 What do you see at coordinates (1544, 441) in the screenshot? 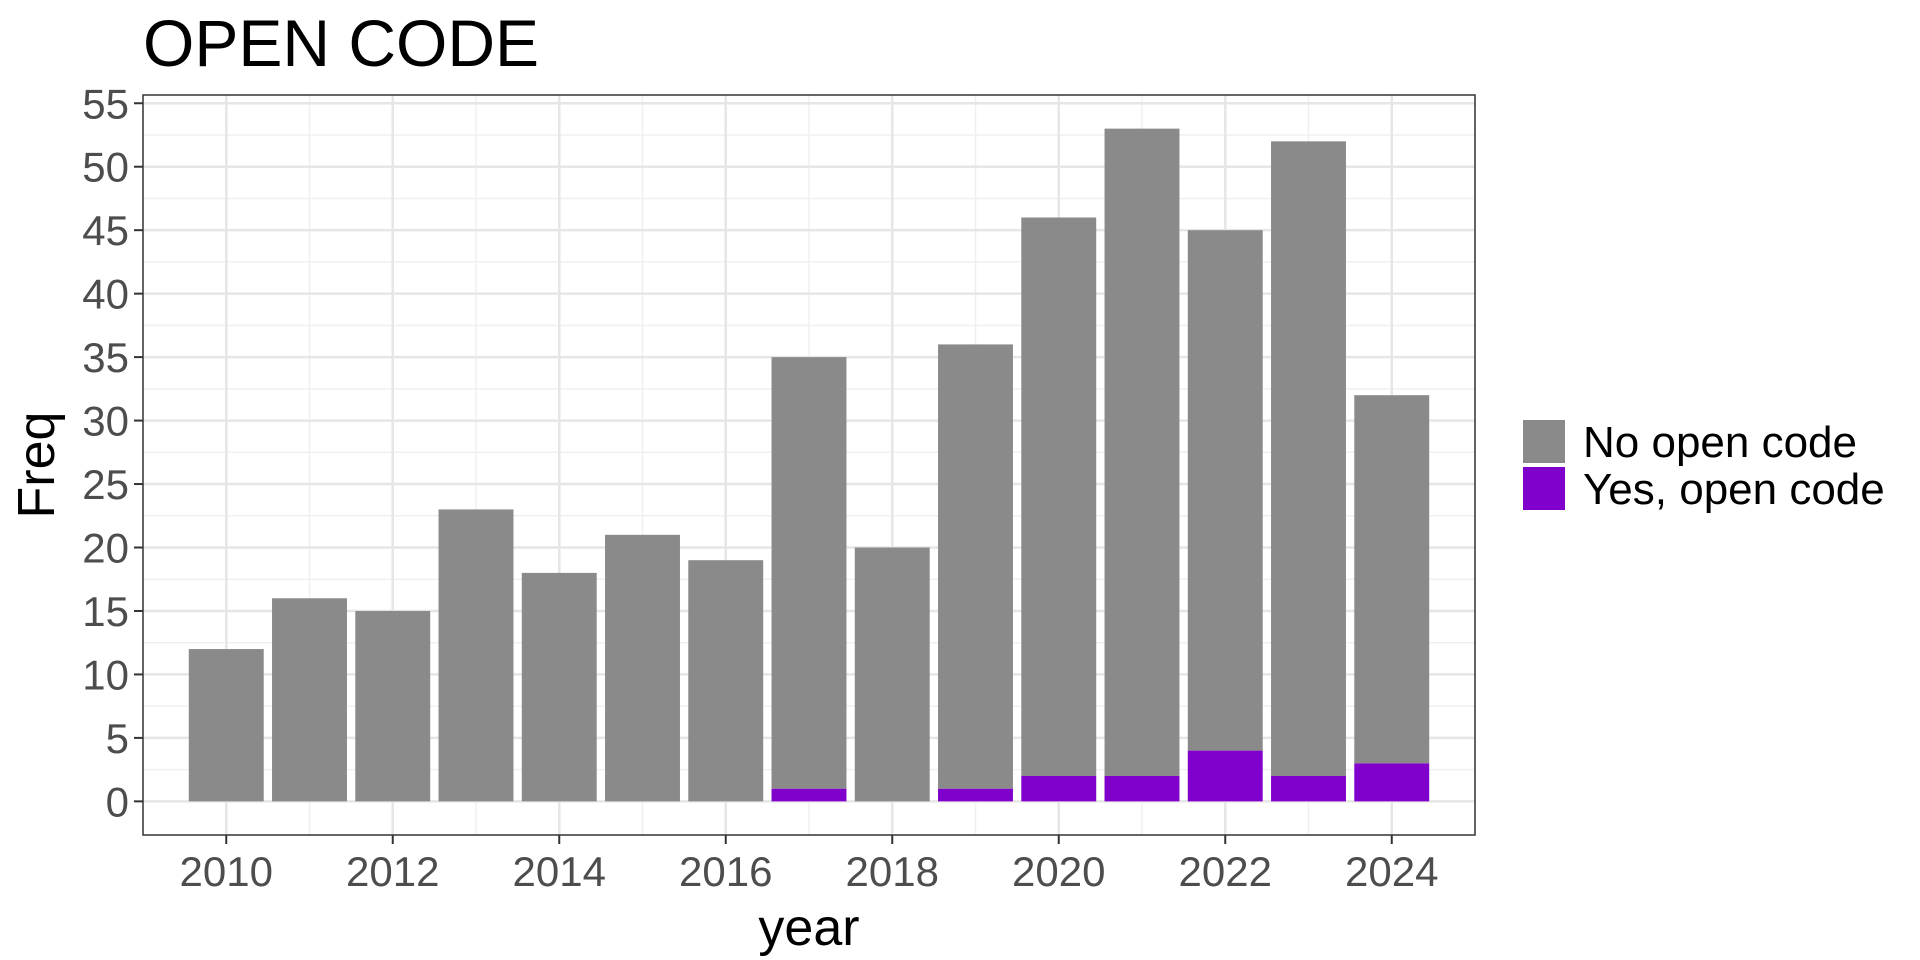
I see `legend-key-no-open-code` at bounding box center [1544, 441].